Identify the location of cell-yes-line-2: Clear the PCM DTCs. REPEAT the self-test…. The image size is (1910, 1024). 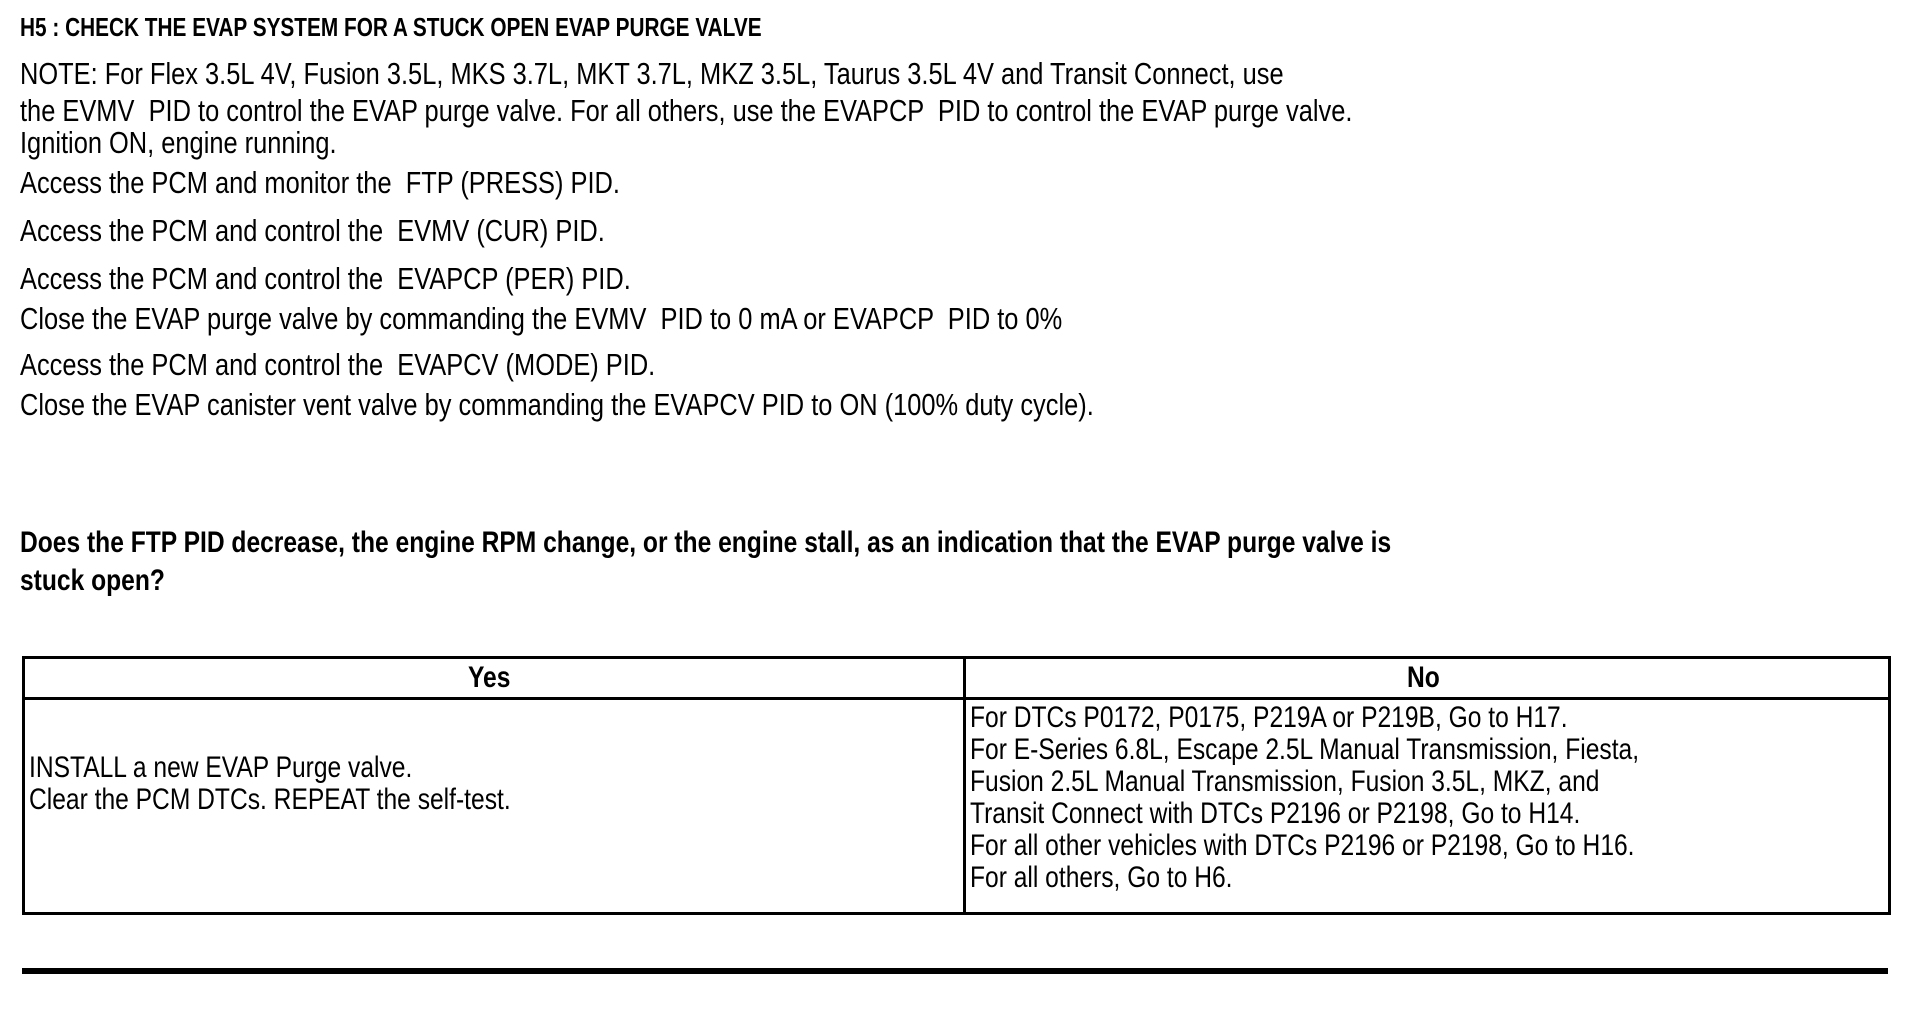
(270, 799).